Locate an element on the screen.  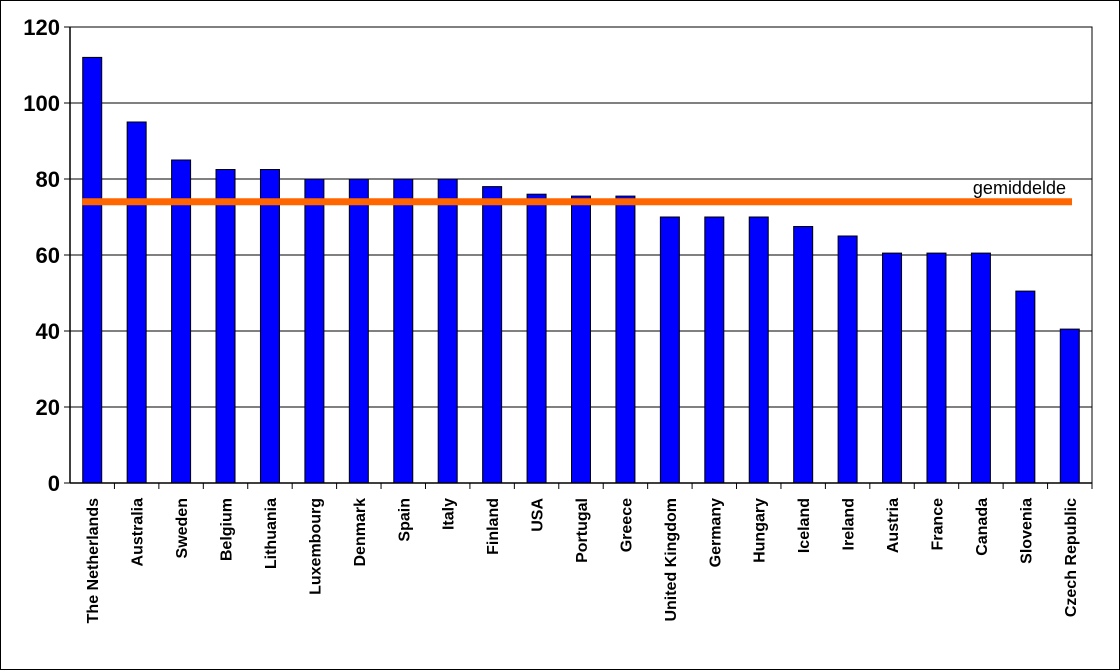
x-tick-label: Iceland is located at coordinates (804, 525).